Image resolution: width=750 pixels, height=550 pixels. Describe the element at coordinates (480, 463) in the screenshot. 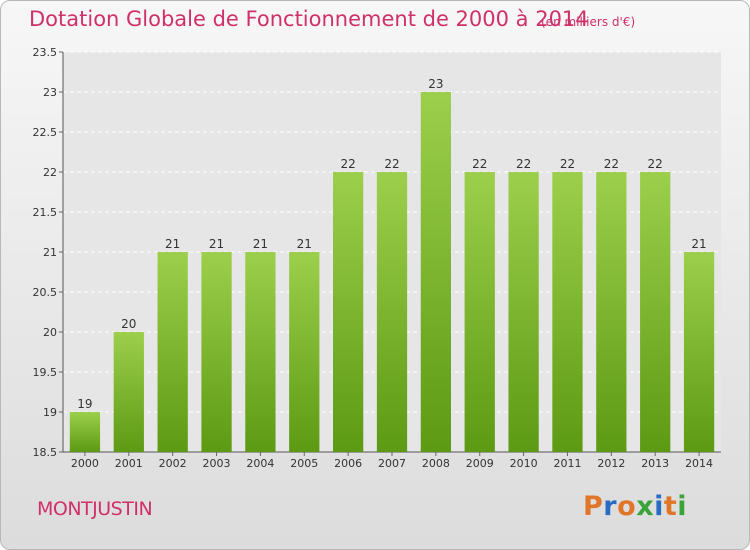

I see `x-tick-label: 2009` at that location.